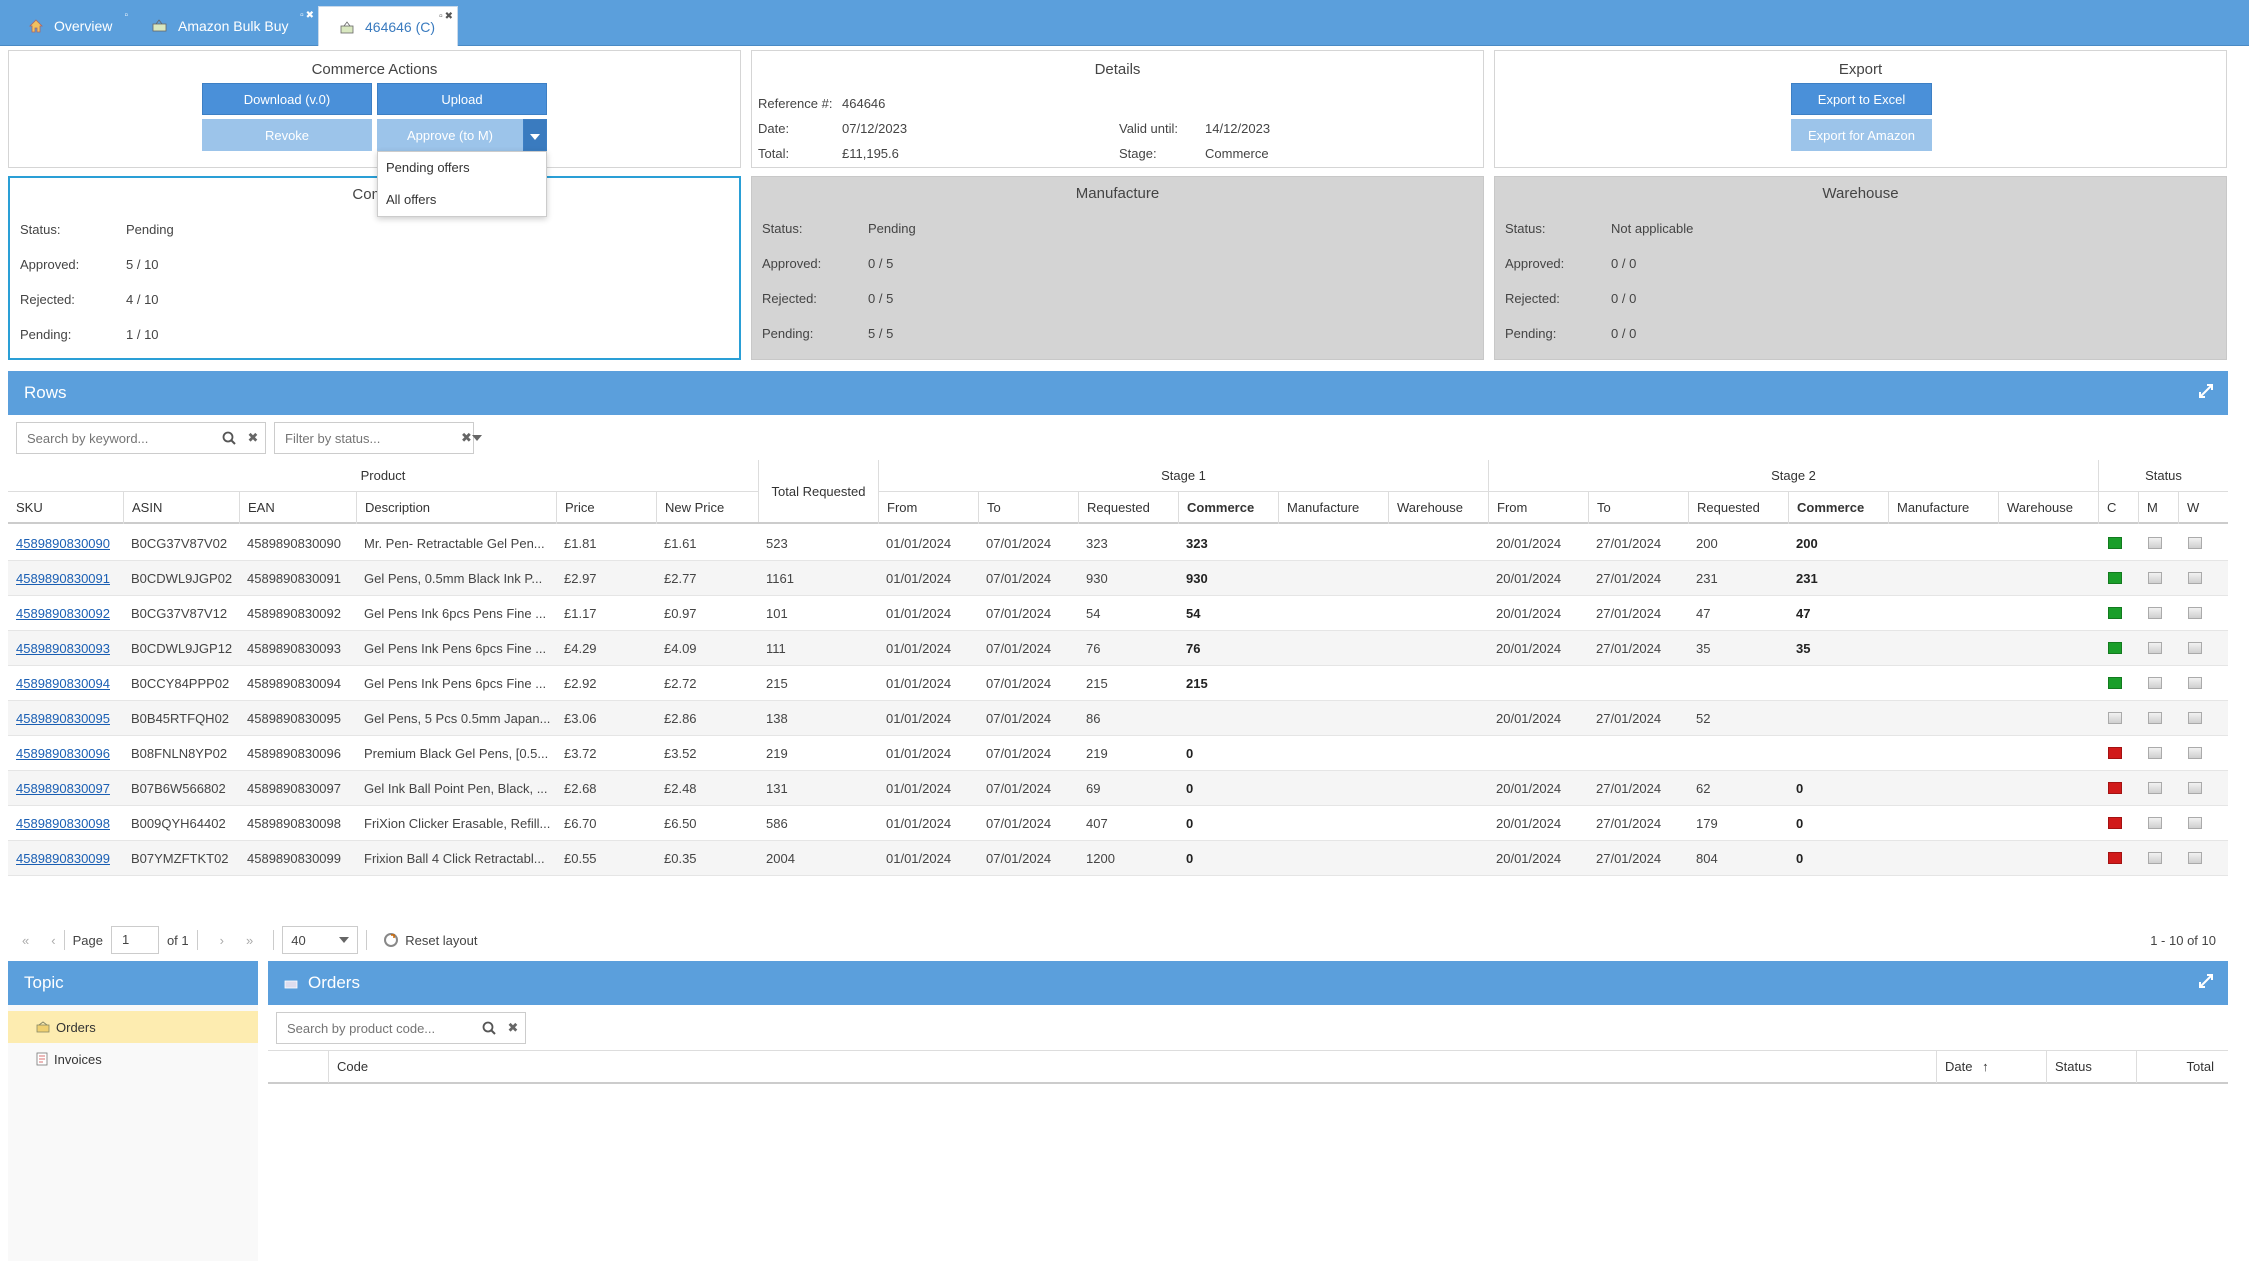 Image resolution: width=2249 pixels, height=1263 pixels. What do you see at coordinates (430, 940) in the screenshot?
I see `reset-layout-button: Reset layout` at bounding box center [430, 940].